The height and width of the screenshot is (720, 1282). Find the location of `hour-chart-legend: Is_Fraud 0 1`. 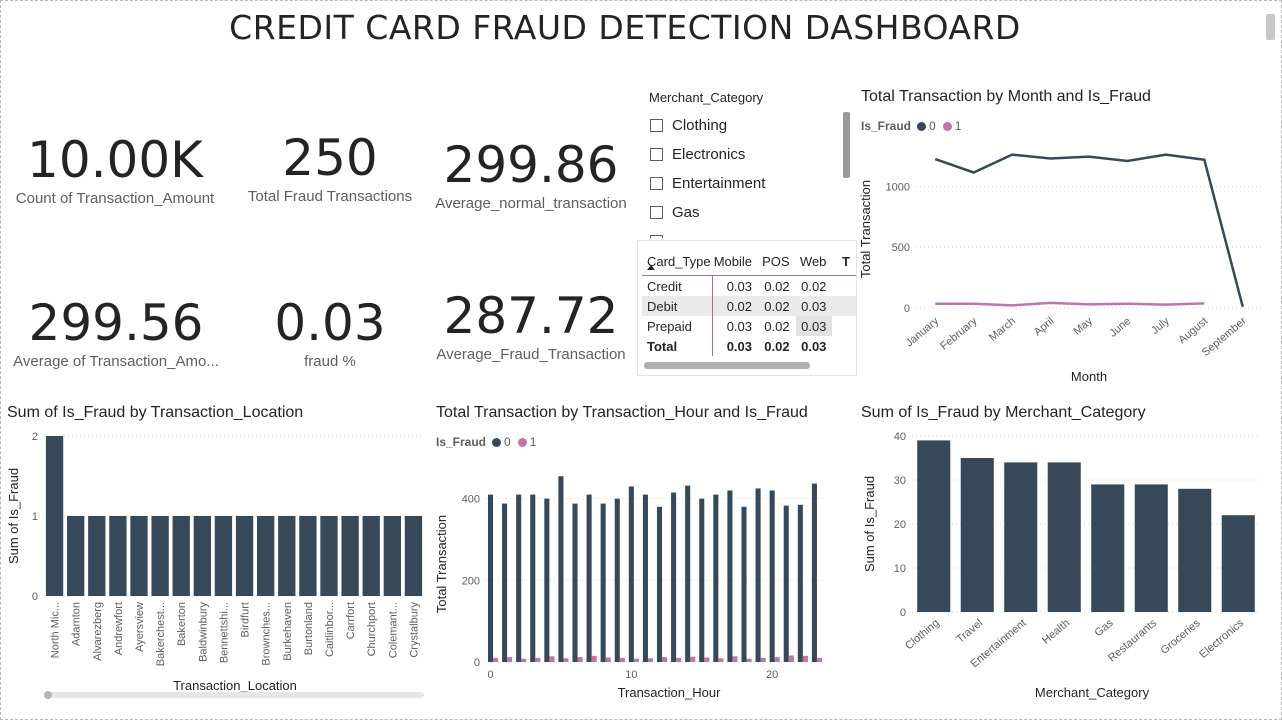

hour-chart-legend: Is_Fraud 0 1 is located at coordinates (486, 442).